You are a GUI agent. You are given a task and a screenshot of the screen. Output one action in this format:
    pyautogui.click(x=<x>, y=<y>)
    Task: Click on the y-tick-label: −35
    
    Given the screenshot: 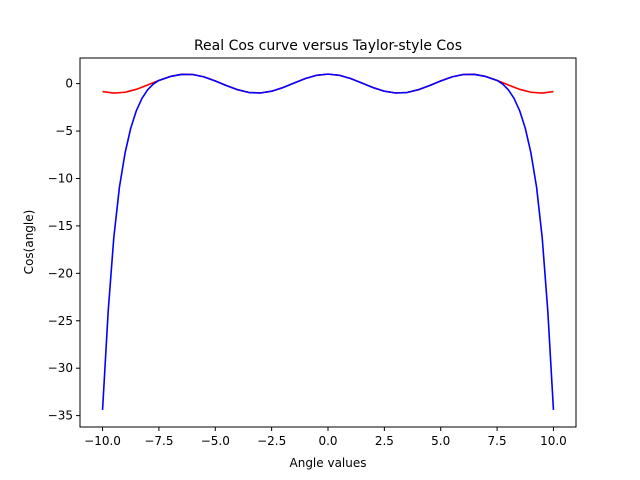 What is the action you would take?
    pyautogui.click(x=60, y=416)
    